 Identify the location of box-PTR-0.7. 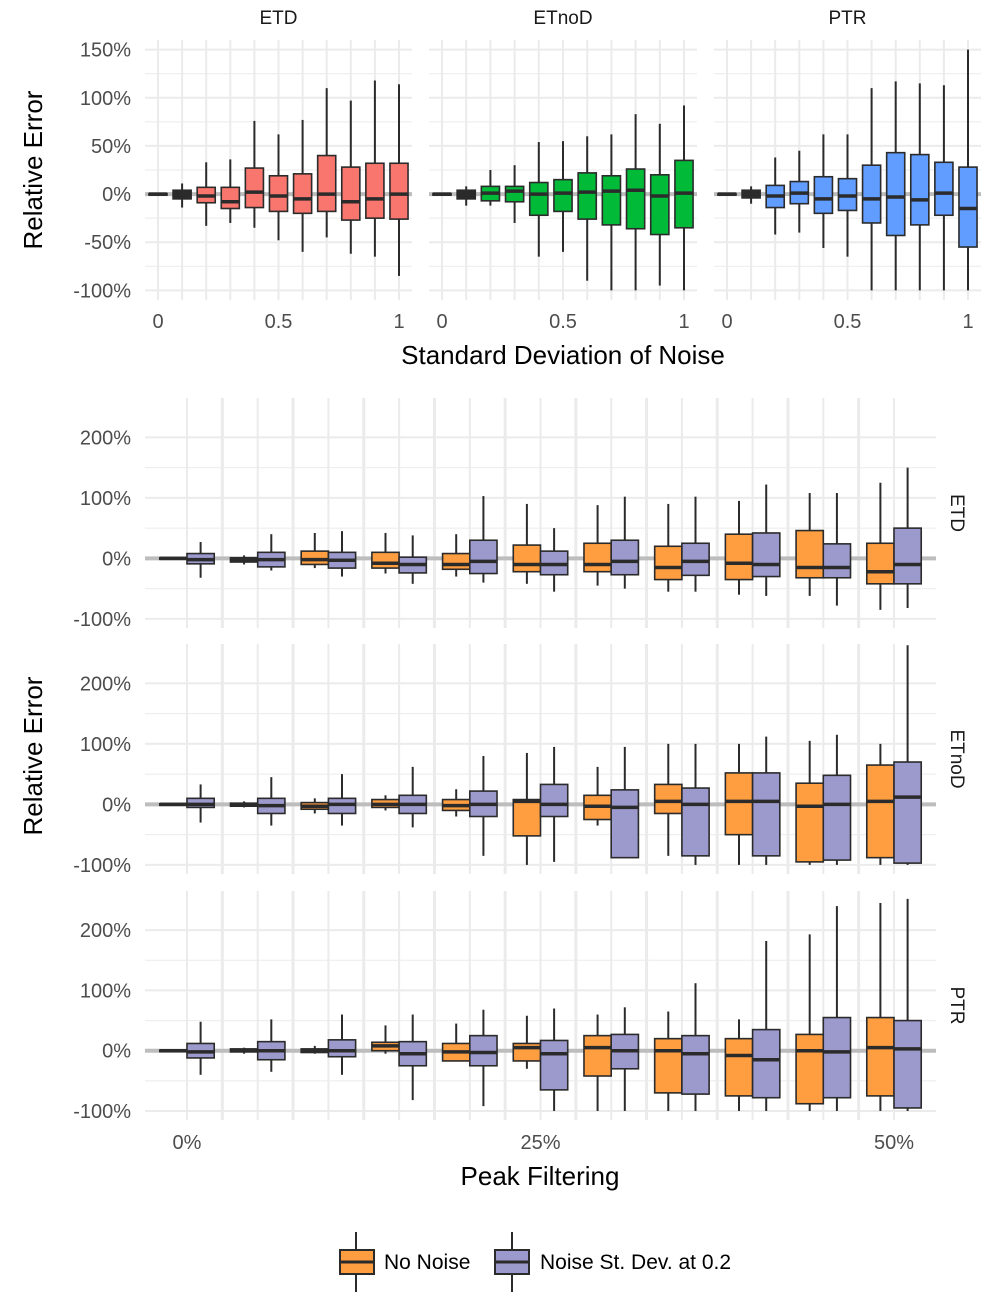
(895, 186).